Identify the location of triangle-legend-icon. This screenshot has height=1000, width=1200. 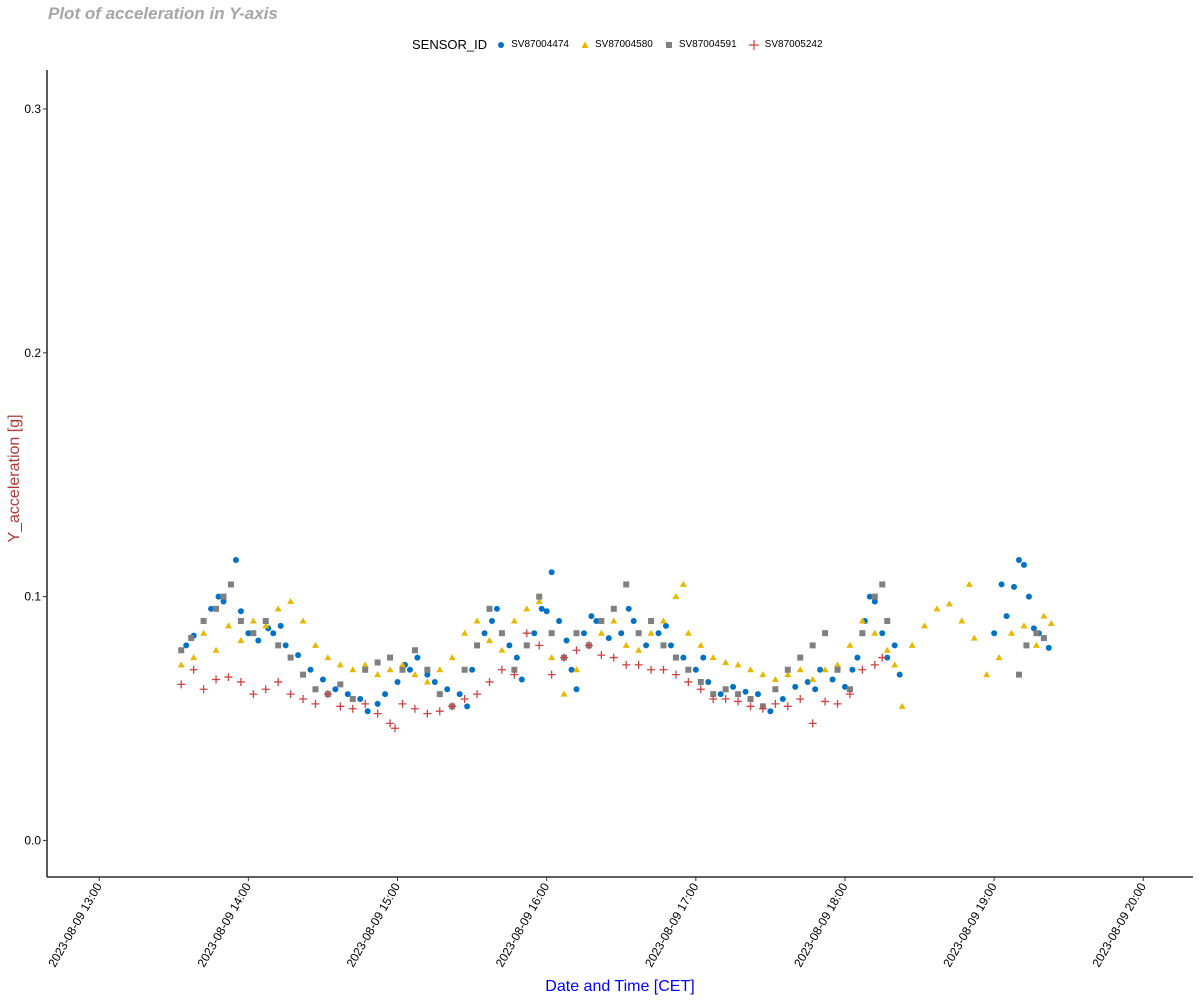
(585, 44).